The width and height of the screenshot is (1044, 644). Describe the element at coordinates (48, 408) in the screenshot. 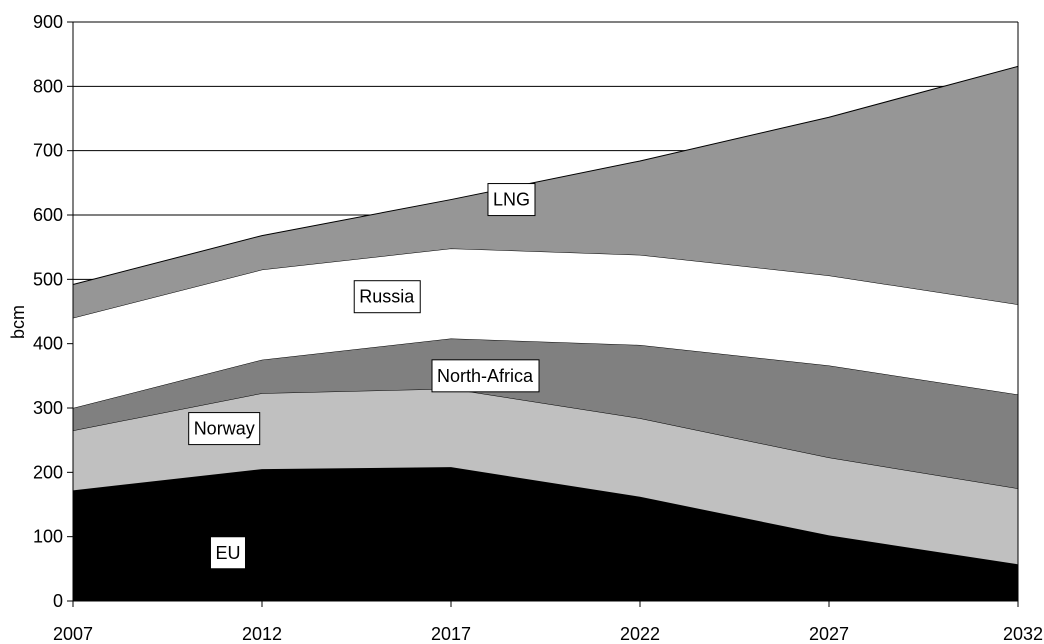

I see `y-tick-label-300: 300` at that location.